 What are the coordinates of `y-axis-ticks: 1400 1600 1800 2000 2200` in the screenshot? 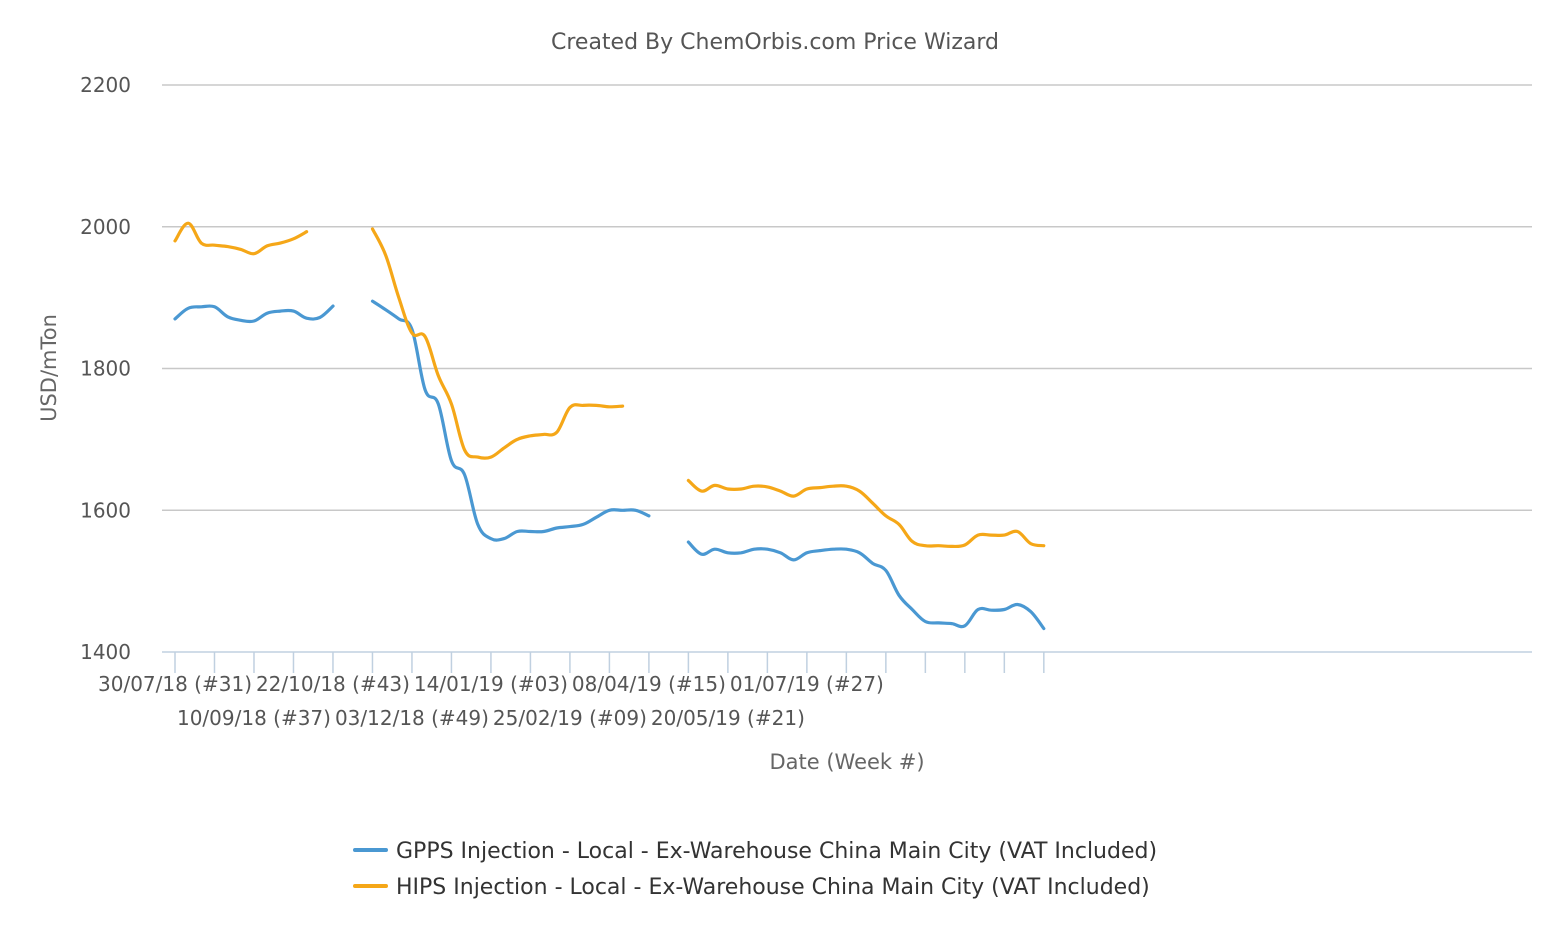 It's located at (105, 368).